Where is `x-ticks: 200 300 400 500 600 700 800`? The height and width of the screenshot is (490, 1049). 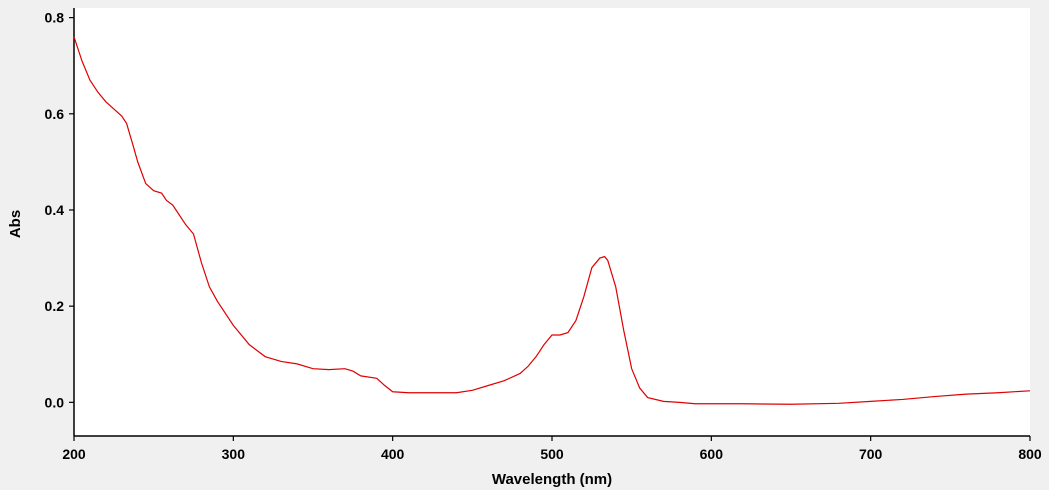 x-ticks: 200 300 400 500 600 700 800 is located at coordinates (552, 449).